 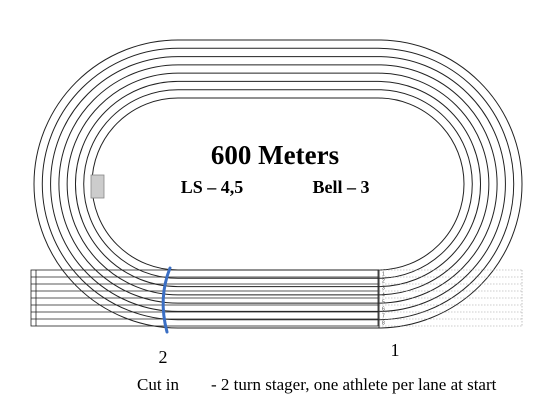 I want to click on cut-in-marker: 2, so click(x=163, y=357).